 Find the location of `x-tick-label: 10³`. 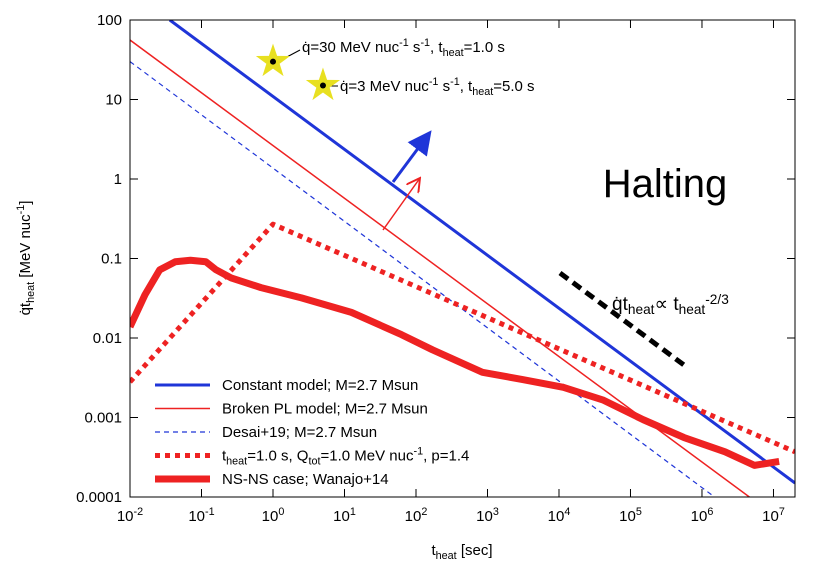

x-tick-label: 10³ is located at coordinates (487, 515).